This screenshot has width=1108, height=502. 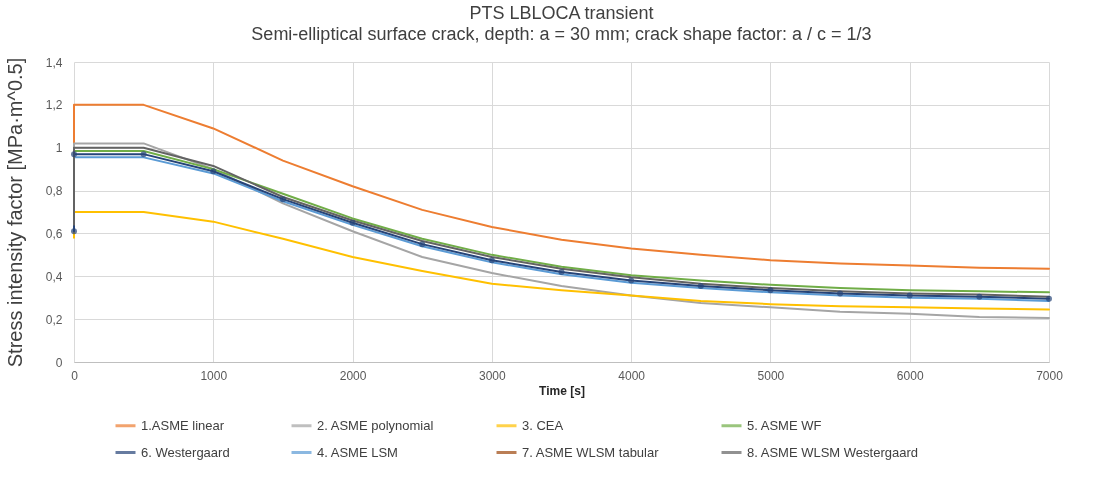 What do you see at coordinates (353, 375) in the screenshot?
I see `x-tick-label: 2000` at bounding box center [353, 375].